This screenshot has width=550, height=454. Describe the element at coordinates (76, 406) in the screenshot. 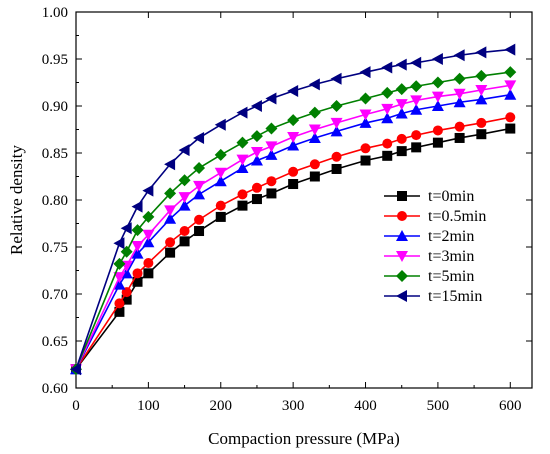

I see `x-tick-label: 0` at that location.